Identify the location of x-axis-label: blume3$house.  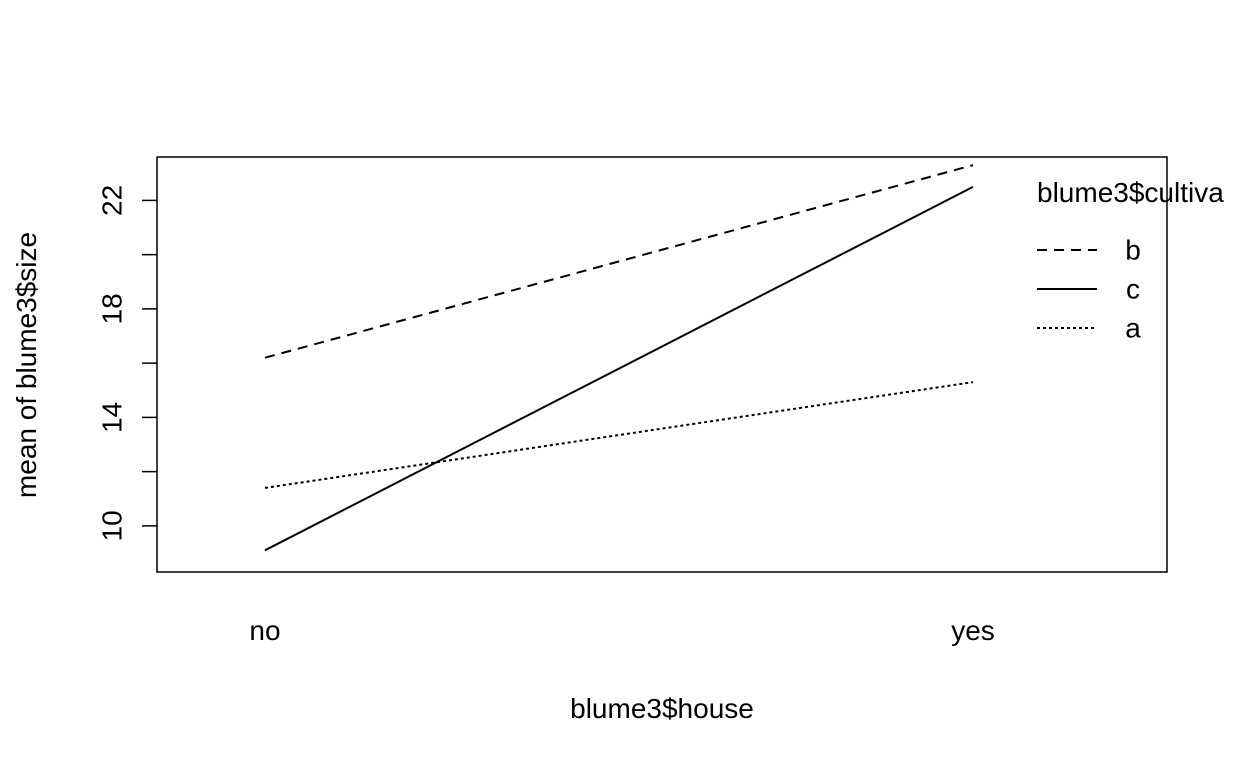
(662, 708).